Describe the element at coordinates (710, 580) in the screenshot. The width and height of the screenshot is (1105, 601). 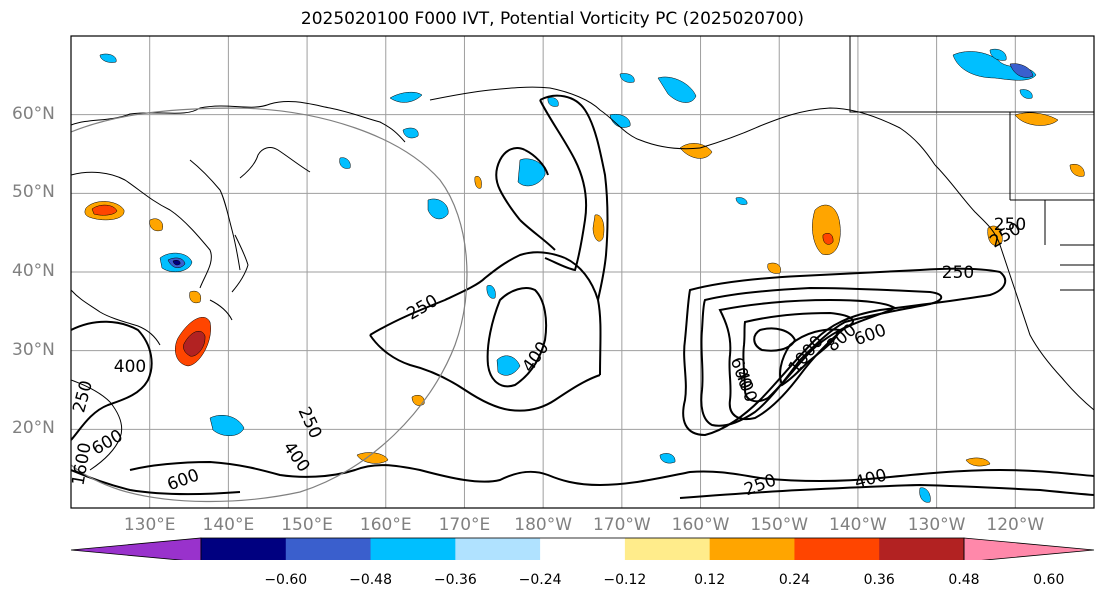
I see `colorbar-tick-label: 0.12` at that location.